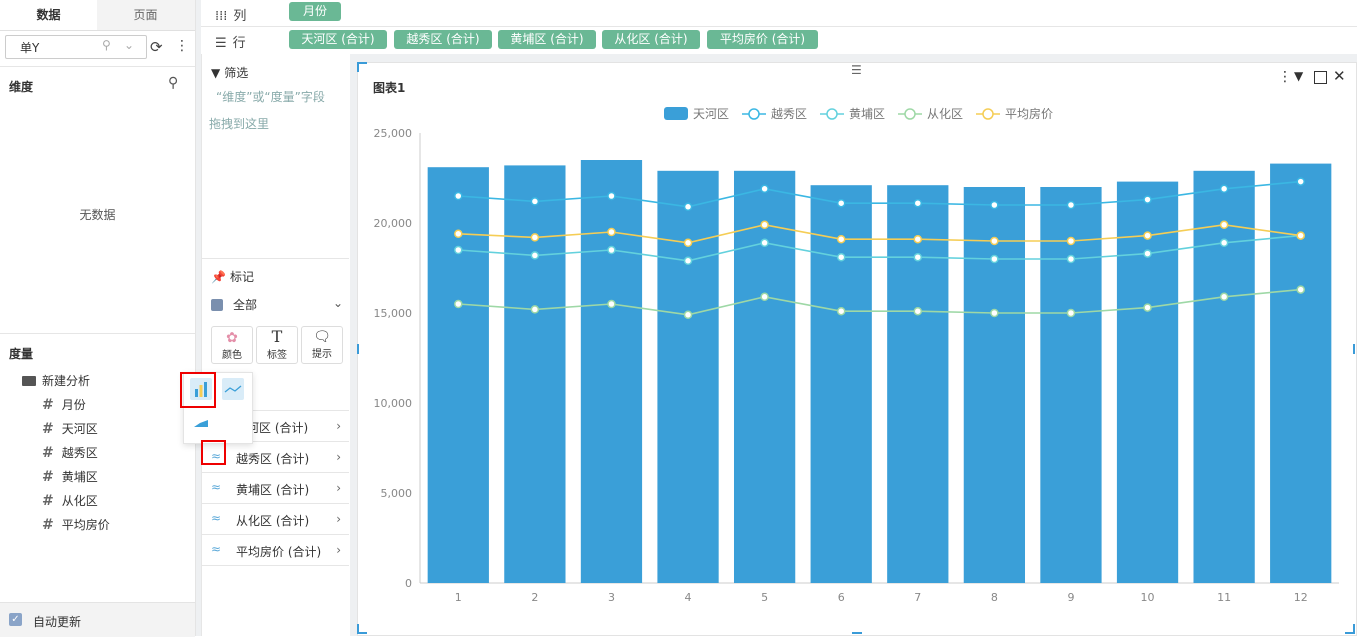 The width and height of the screenshot is (1357, 637). What do you see at coordinates (275, 550) in the screenshot?
I see `series-row: ≈ 平均房价 (合计) ›` at bounding box center [275, 550].